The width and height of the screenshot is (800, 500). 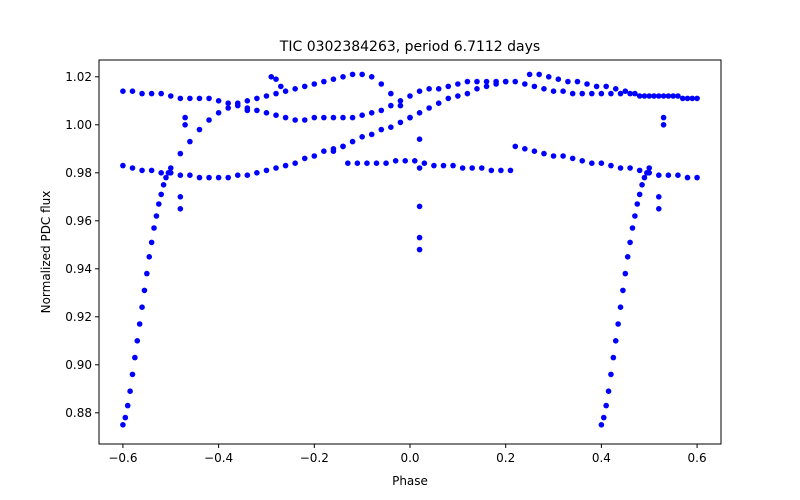 I want to click on y-axis-ticks: 0.88 0.90 0.92 0.94 0.96 0.98 1.00 1.02, so click(x=82, y=245).